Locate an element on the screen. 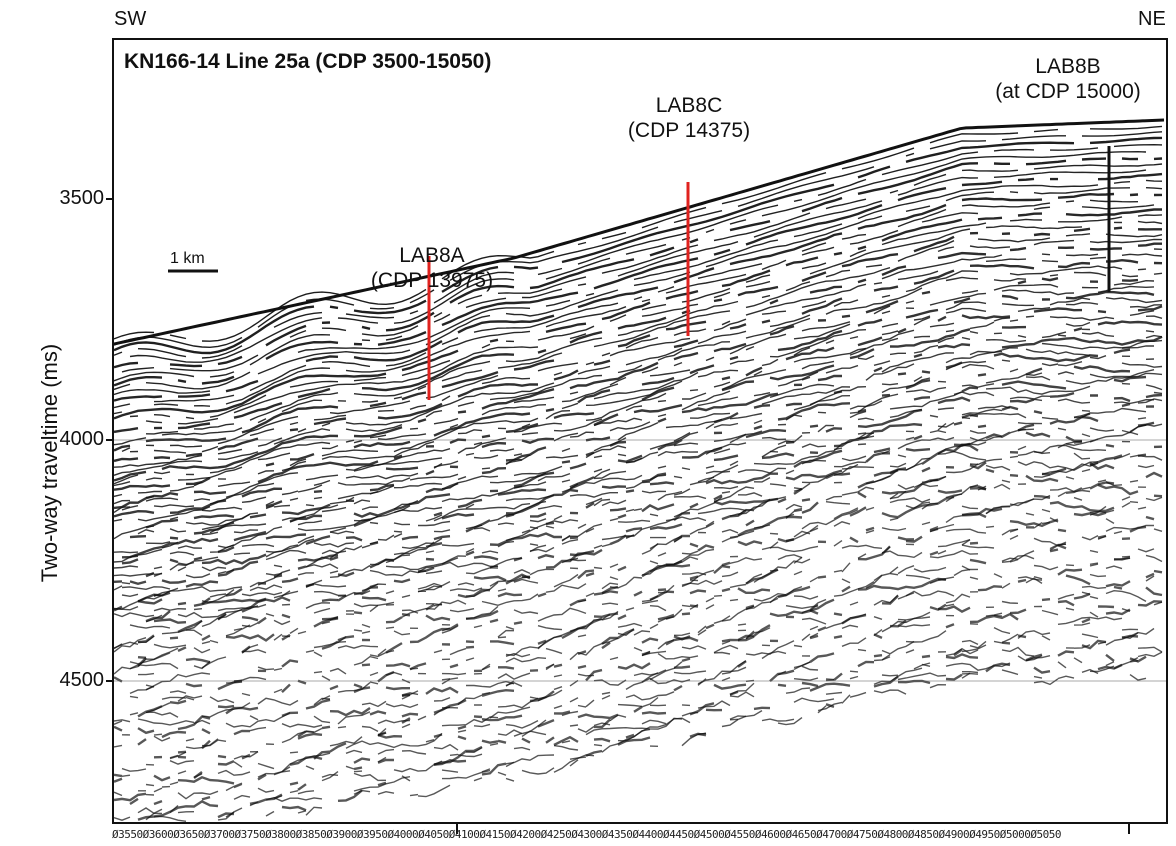 The image size is (1176, 846). site-label-lab8b: LAB8B (at CDP 15000) is located at coordinates (1068, 79).